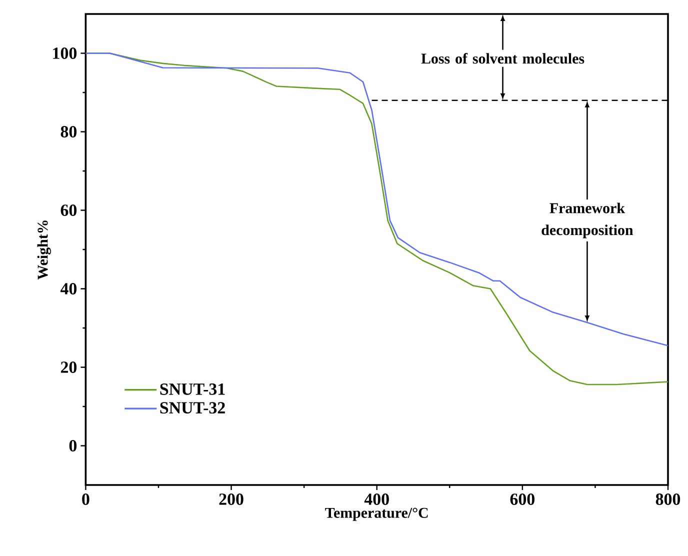 The image size is (688, 556). Describe the element at coordinates (231, 499) in the screenshot. I see `x-tick-label: 200` at that location.